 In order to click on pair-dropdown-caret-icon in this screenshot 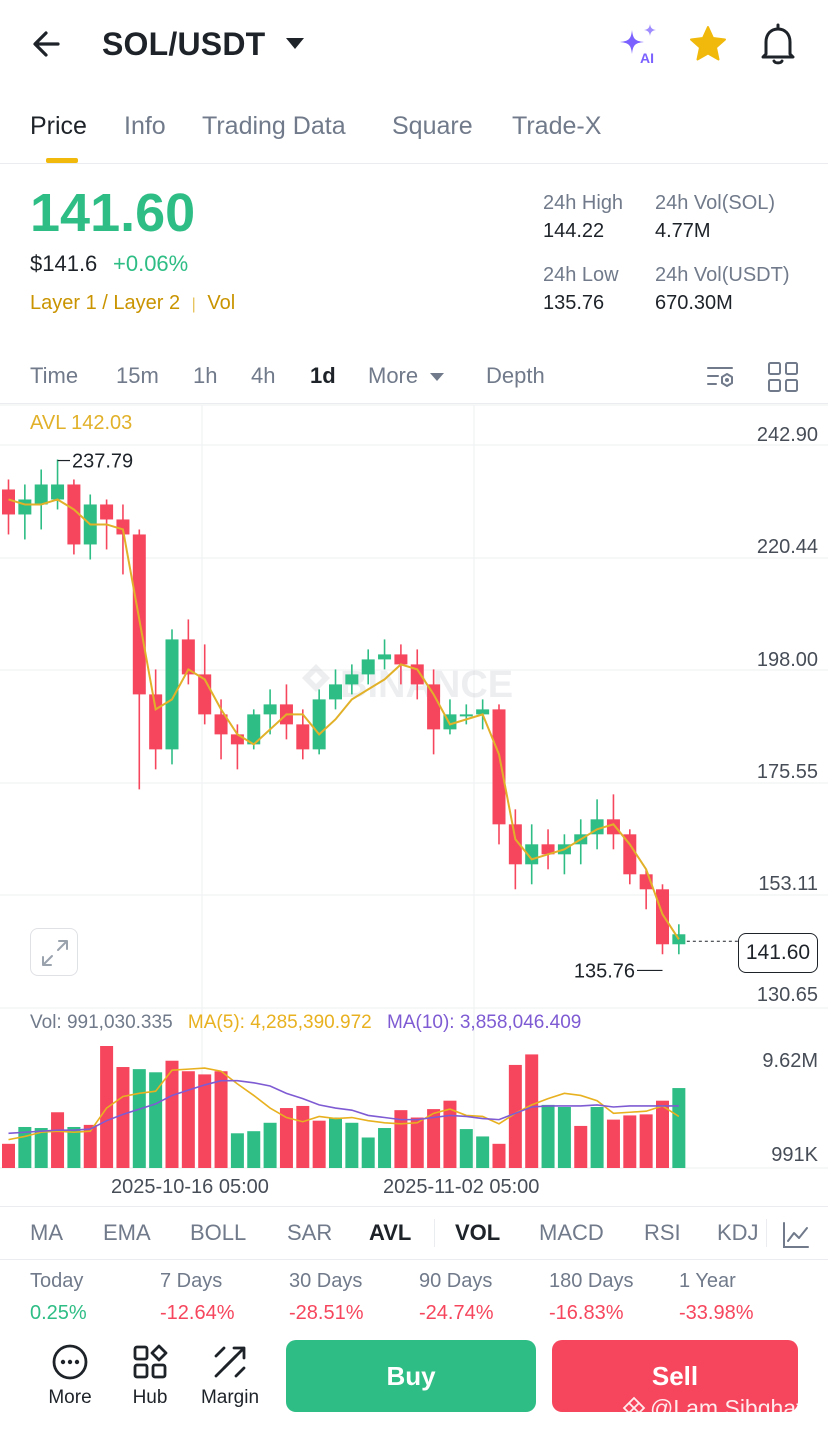, I will do `click(295, 43)`.